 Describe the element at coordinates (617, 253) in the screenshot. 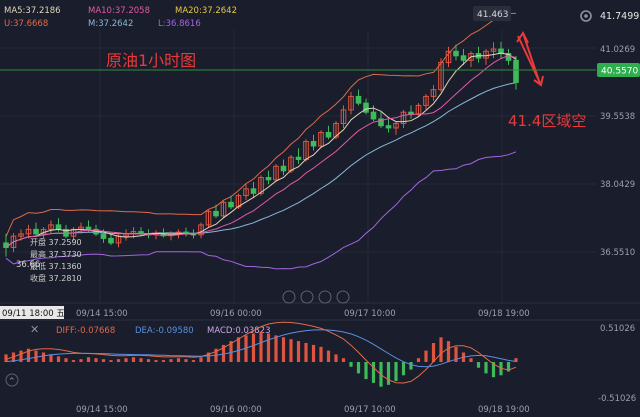

I see `y-tick: 36.5510` at that location.